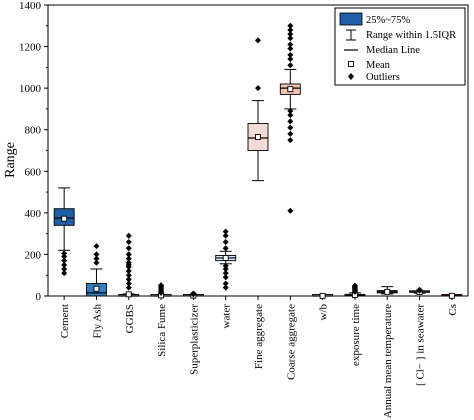  Describe the element at coordinates (383, 77) in the screenshot. I see `legend-outlier-label: Outliers` at that location.